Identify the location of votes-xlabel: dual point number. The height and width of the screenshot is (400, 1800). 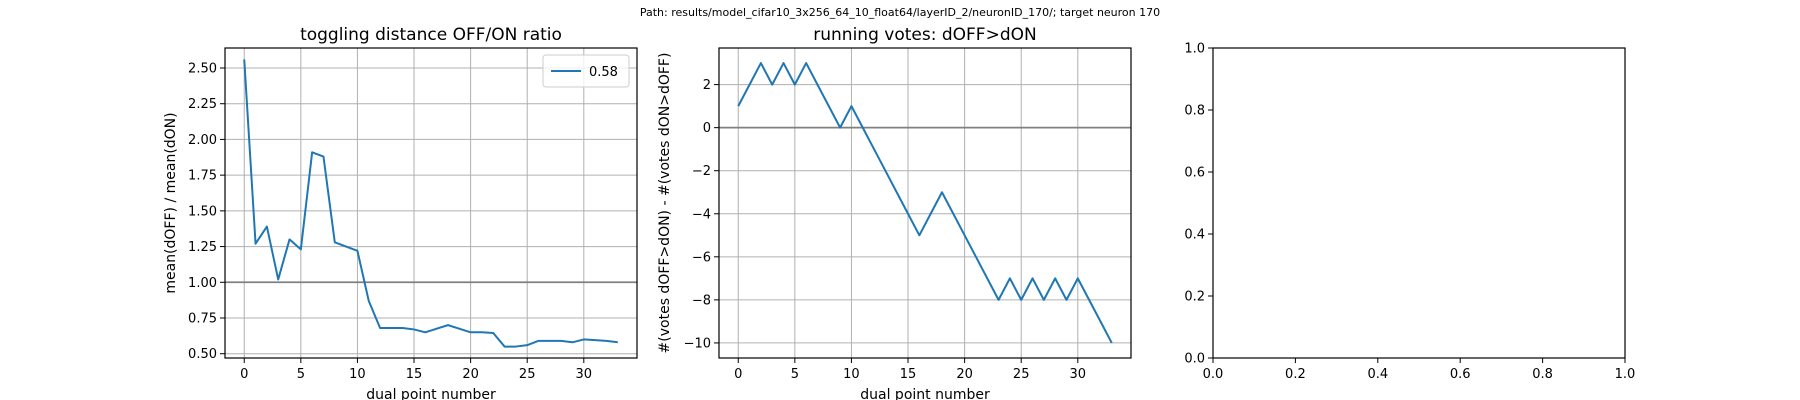
(925, 393).